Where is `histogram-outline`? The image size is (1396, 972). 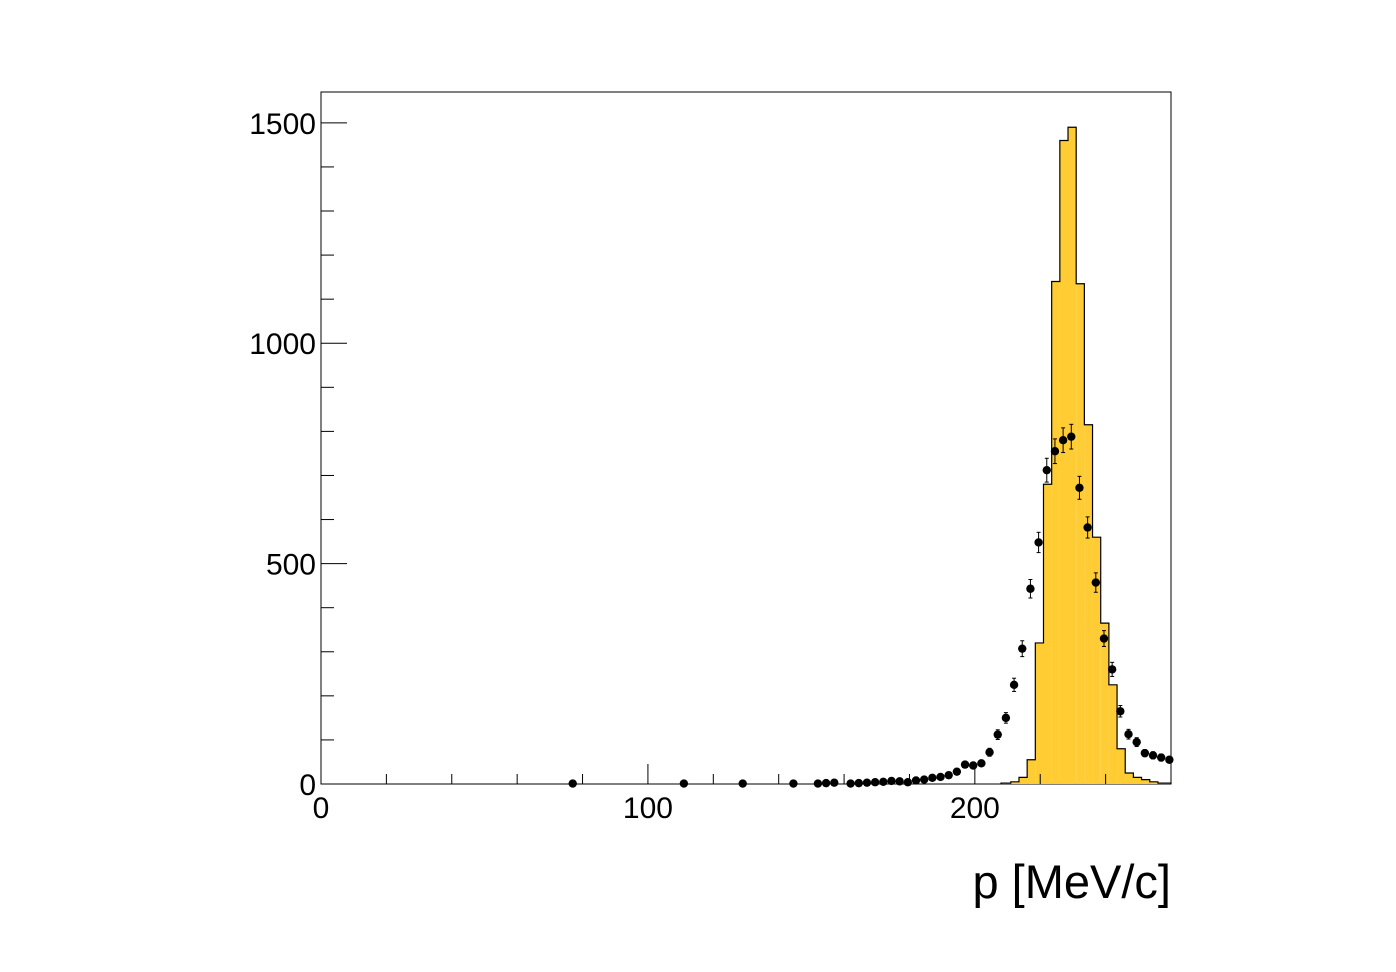 histogram-outline is located at coordinates (1086, 455).